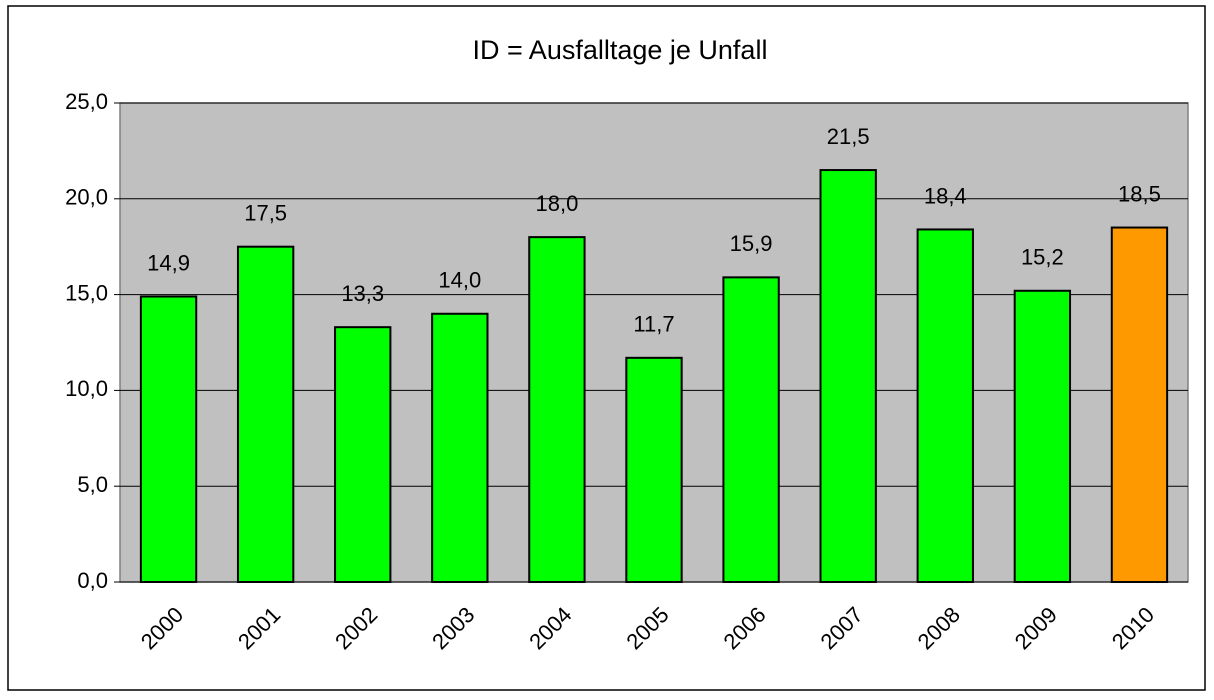 This screenshot has width=1214, height=700. I want to click on value-label: 17,5, so click(265, 213).